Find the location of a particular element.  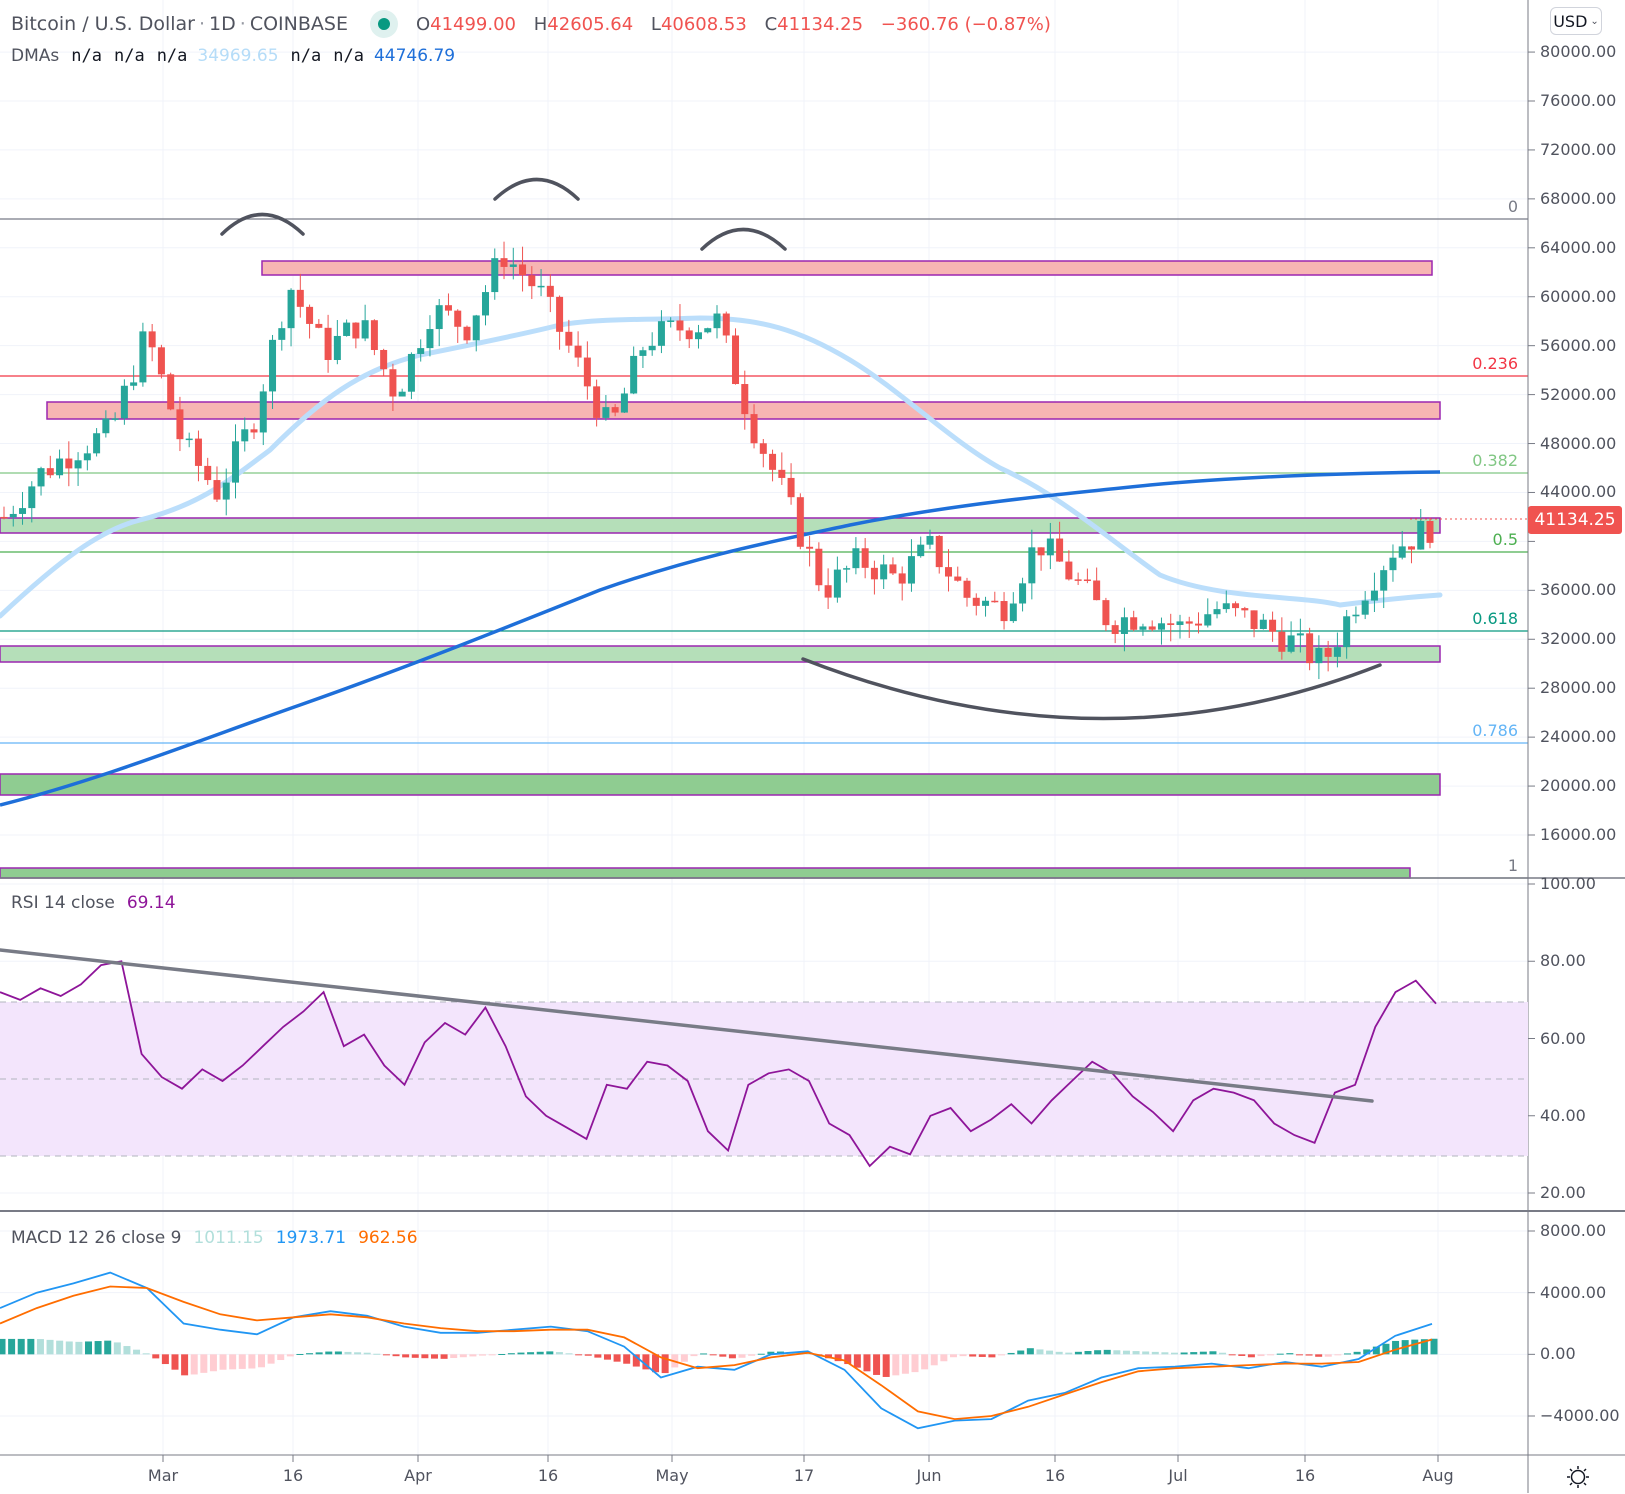

macd-axis-label: 0.00 is located at coordinates (1558, 1354).